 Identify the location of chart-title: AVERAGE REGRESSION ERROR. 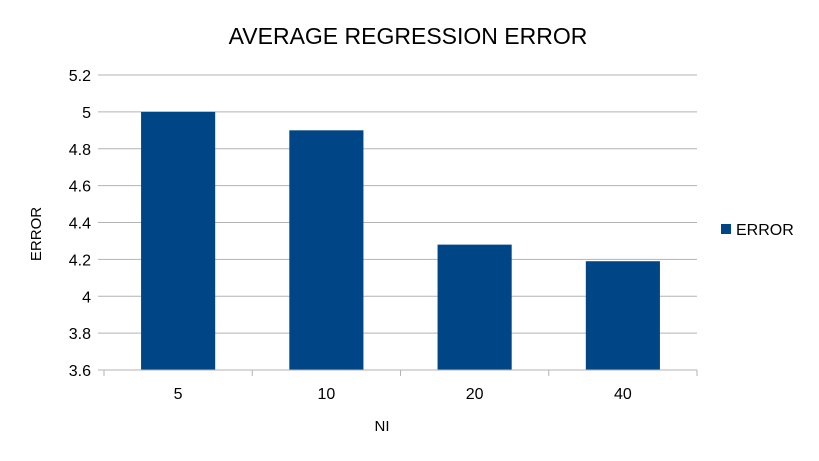
(408, 36).